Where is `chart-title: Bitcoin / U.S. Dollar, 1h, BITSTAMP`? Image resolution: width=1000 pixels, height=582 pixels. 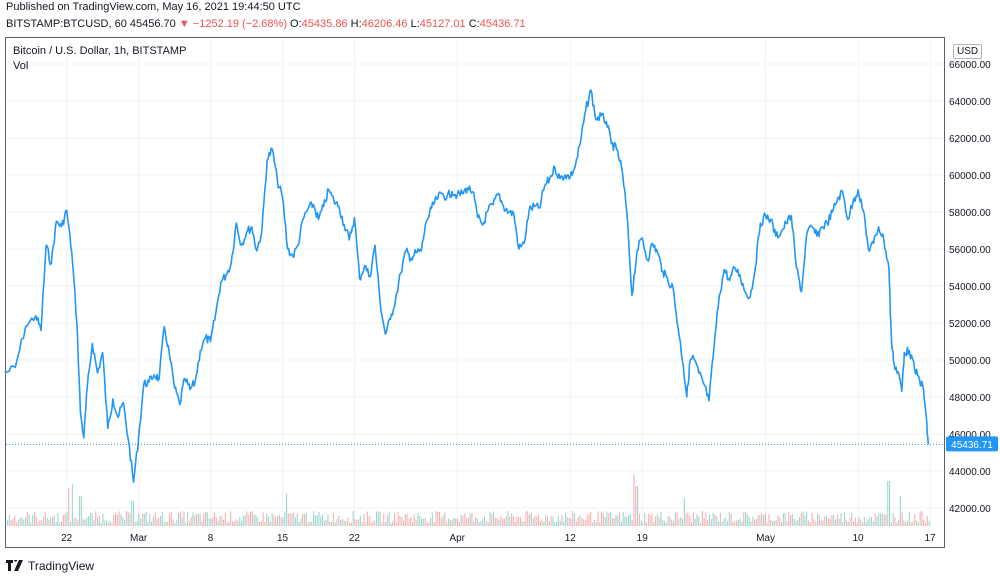
chart-title: Bitcoin / U.S. Dollar, 1h, BITSTAMP is located at coordinates (100, 51).